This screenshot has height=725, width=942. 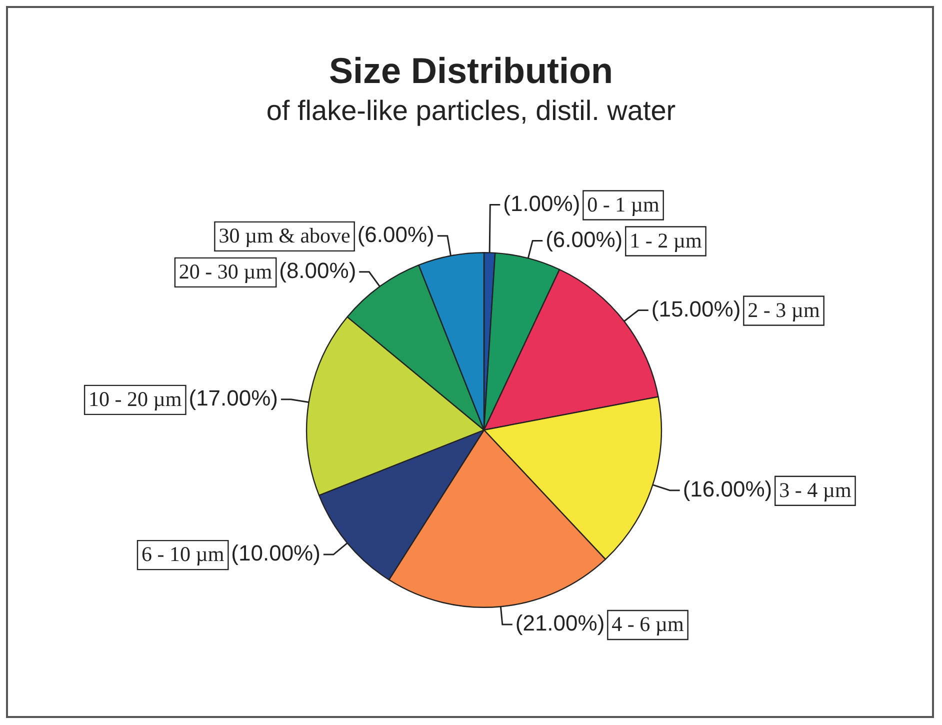 What do you see at coordinates (784, 310) in the screenshot?
I see `slice-label: 2 - 3 µm` at bounding box center [784, 310].